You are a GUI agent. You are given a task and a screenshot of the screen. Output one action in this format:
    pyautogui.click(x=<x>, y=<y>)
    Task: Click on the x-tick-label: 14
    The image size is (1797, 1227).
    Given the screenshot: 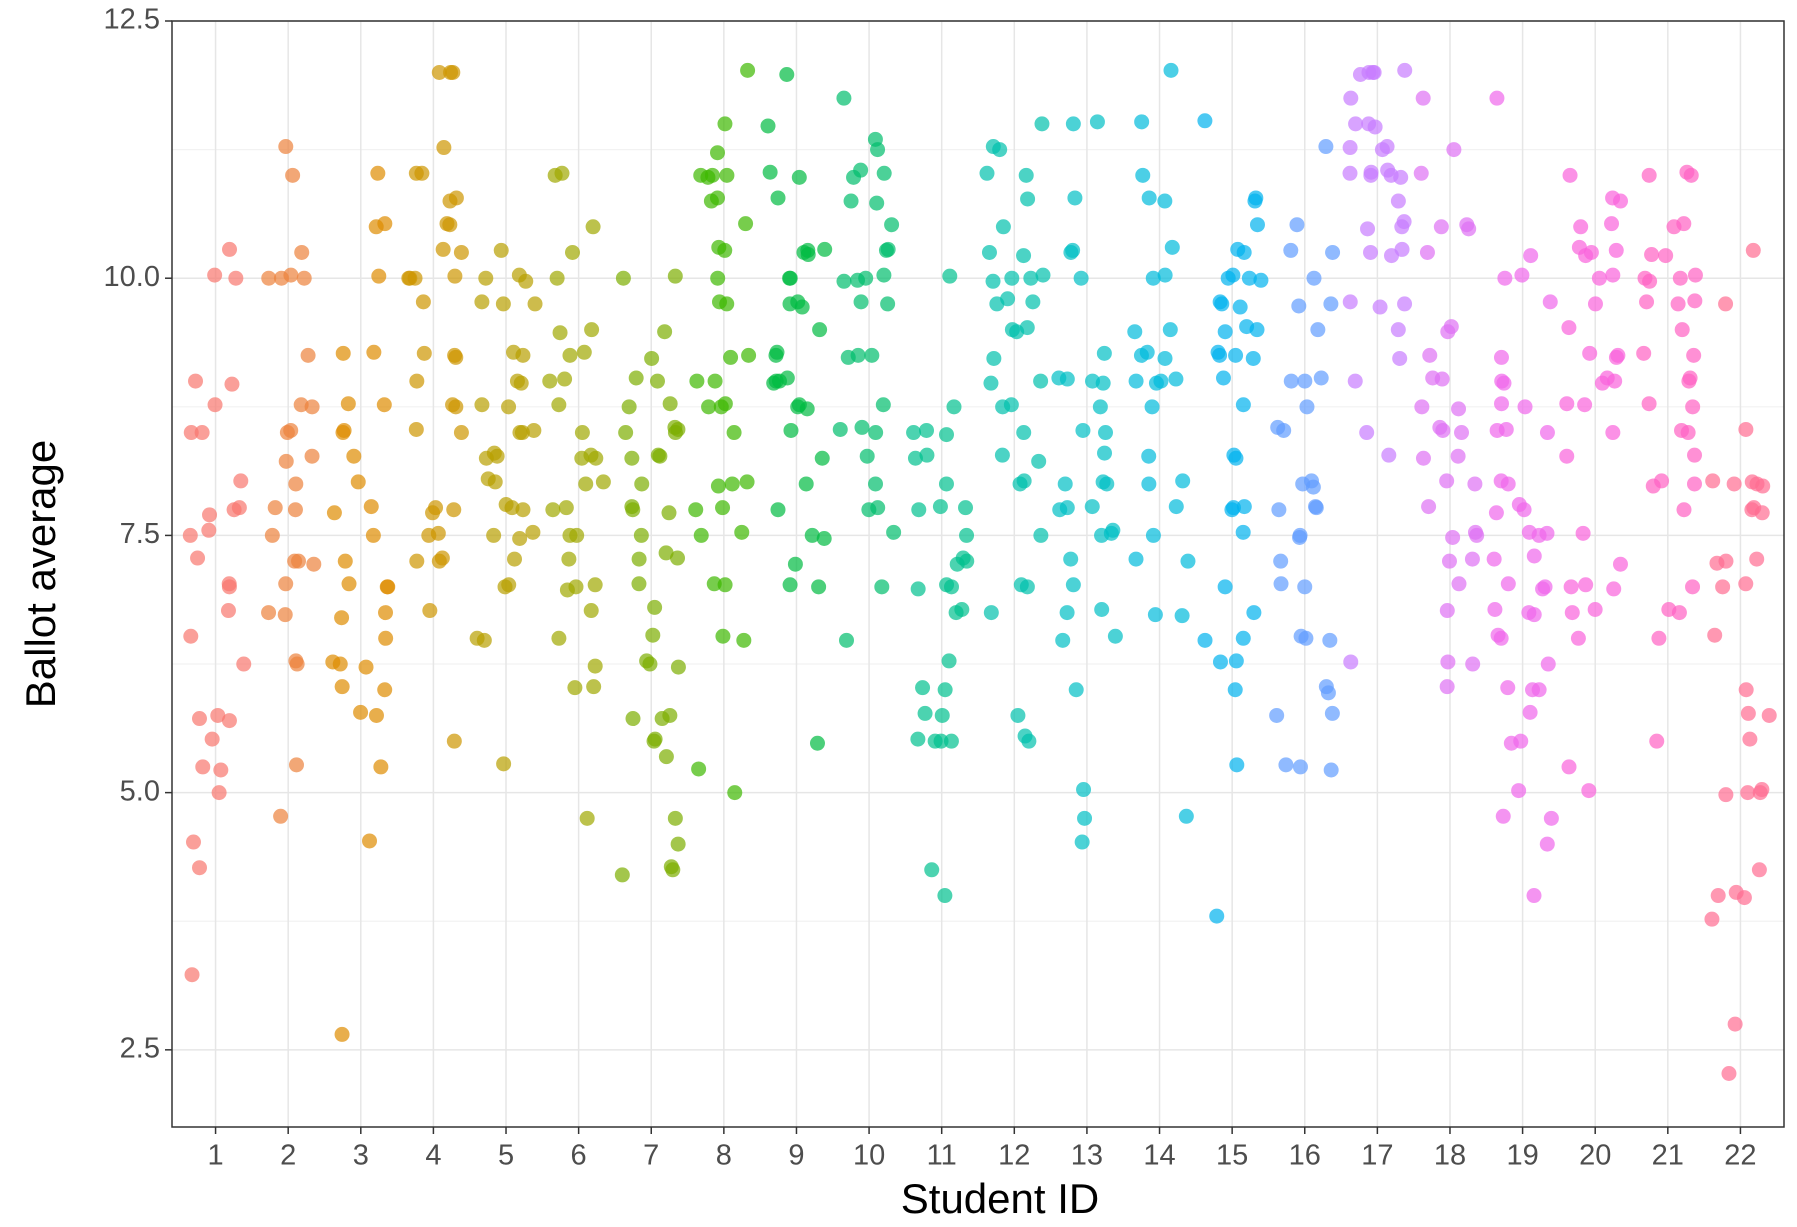 What is the action you would take?
    pyautogui.click(x=1159, y=1156)
    